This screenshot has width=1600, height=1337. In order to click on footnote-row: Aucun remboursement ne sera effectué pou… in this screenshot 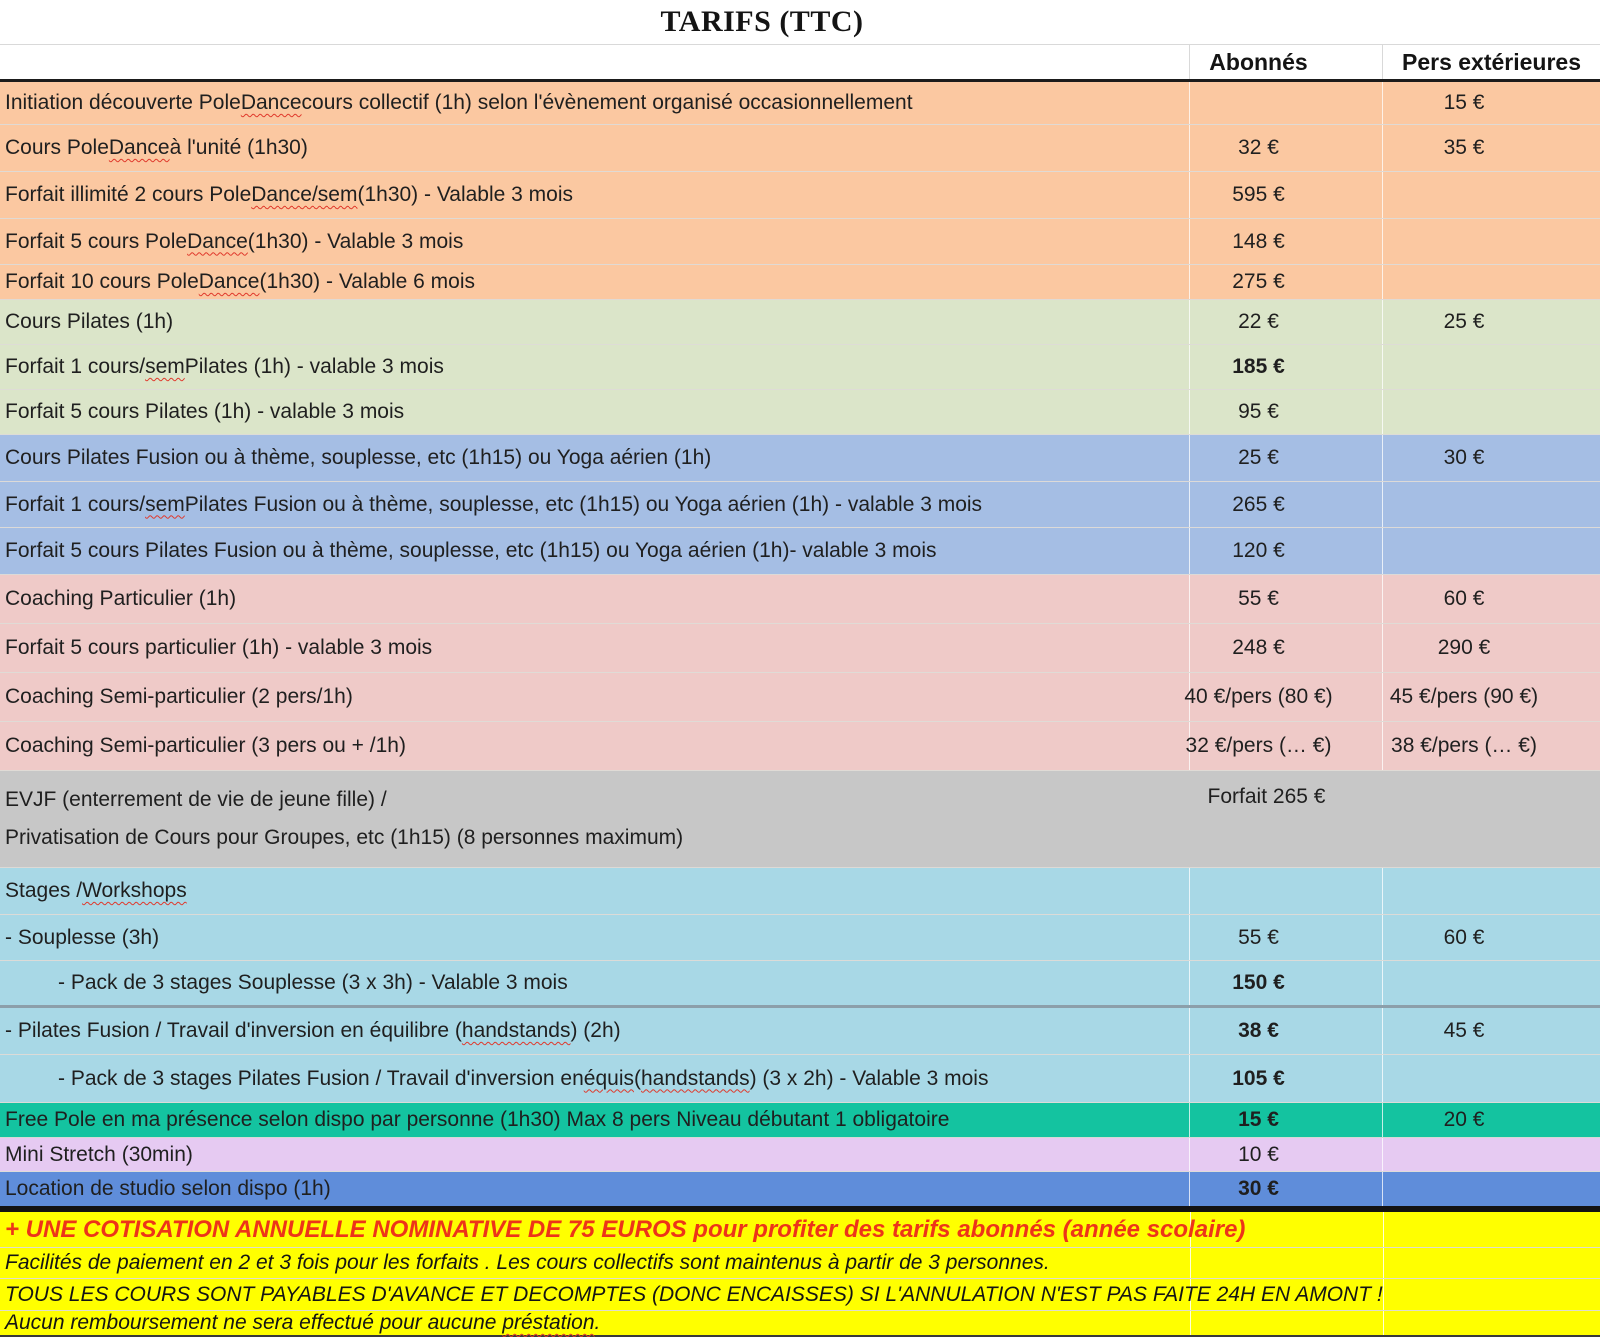, I will do `click(800, 1324)`.